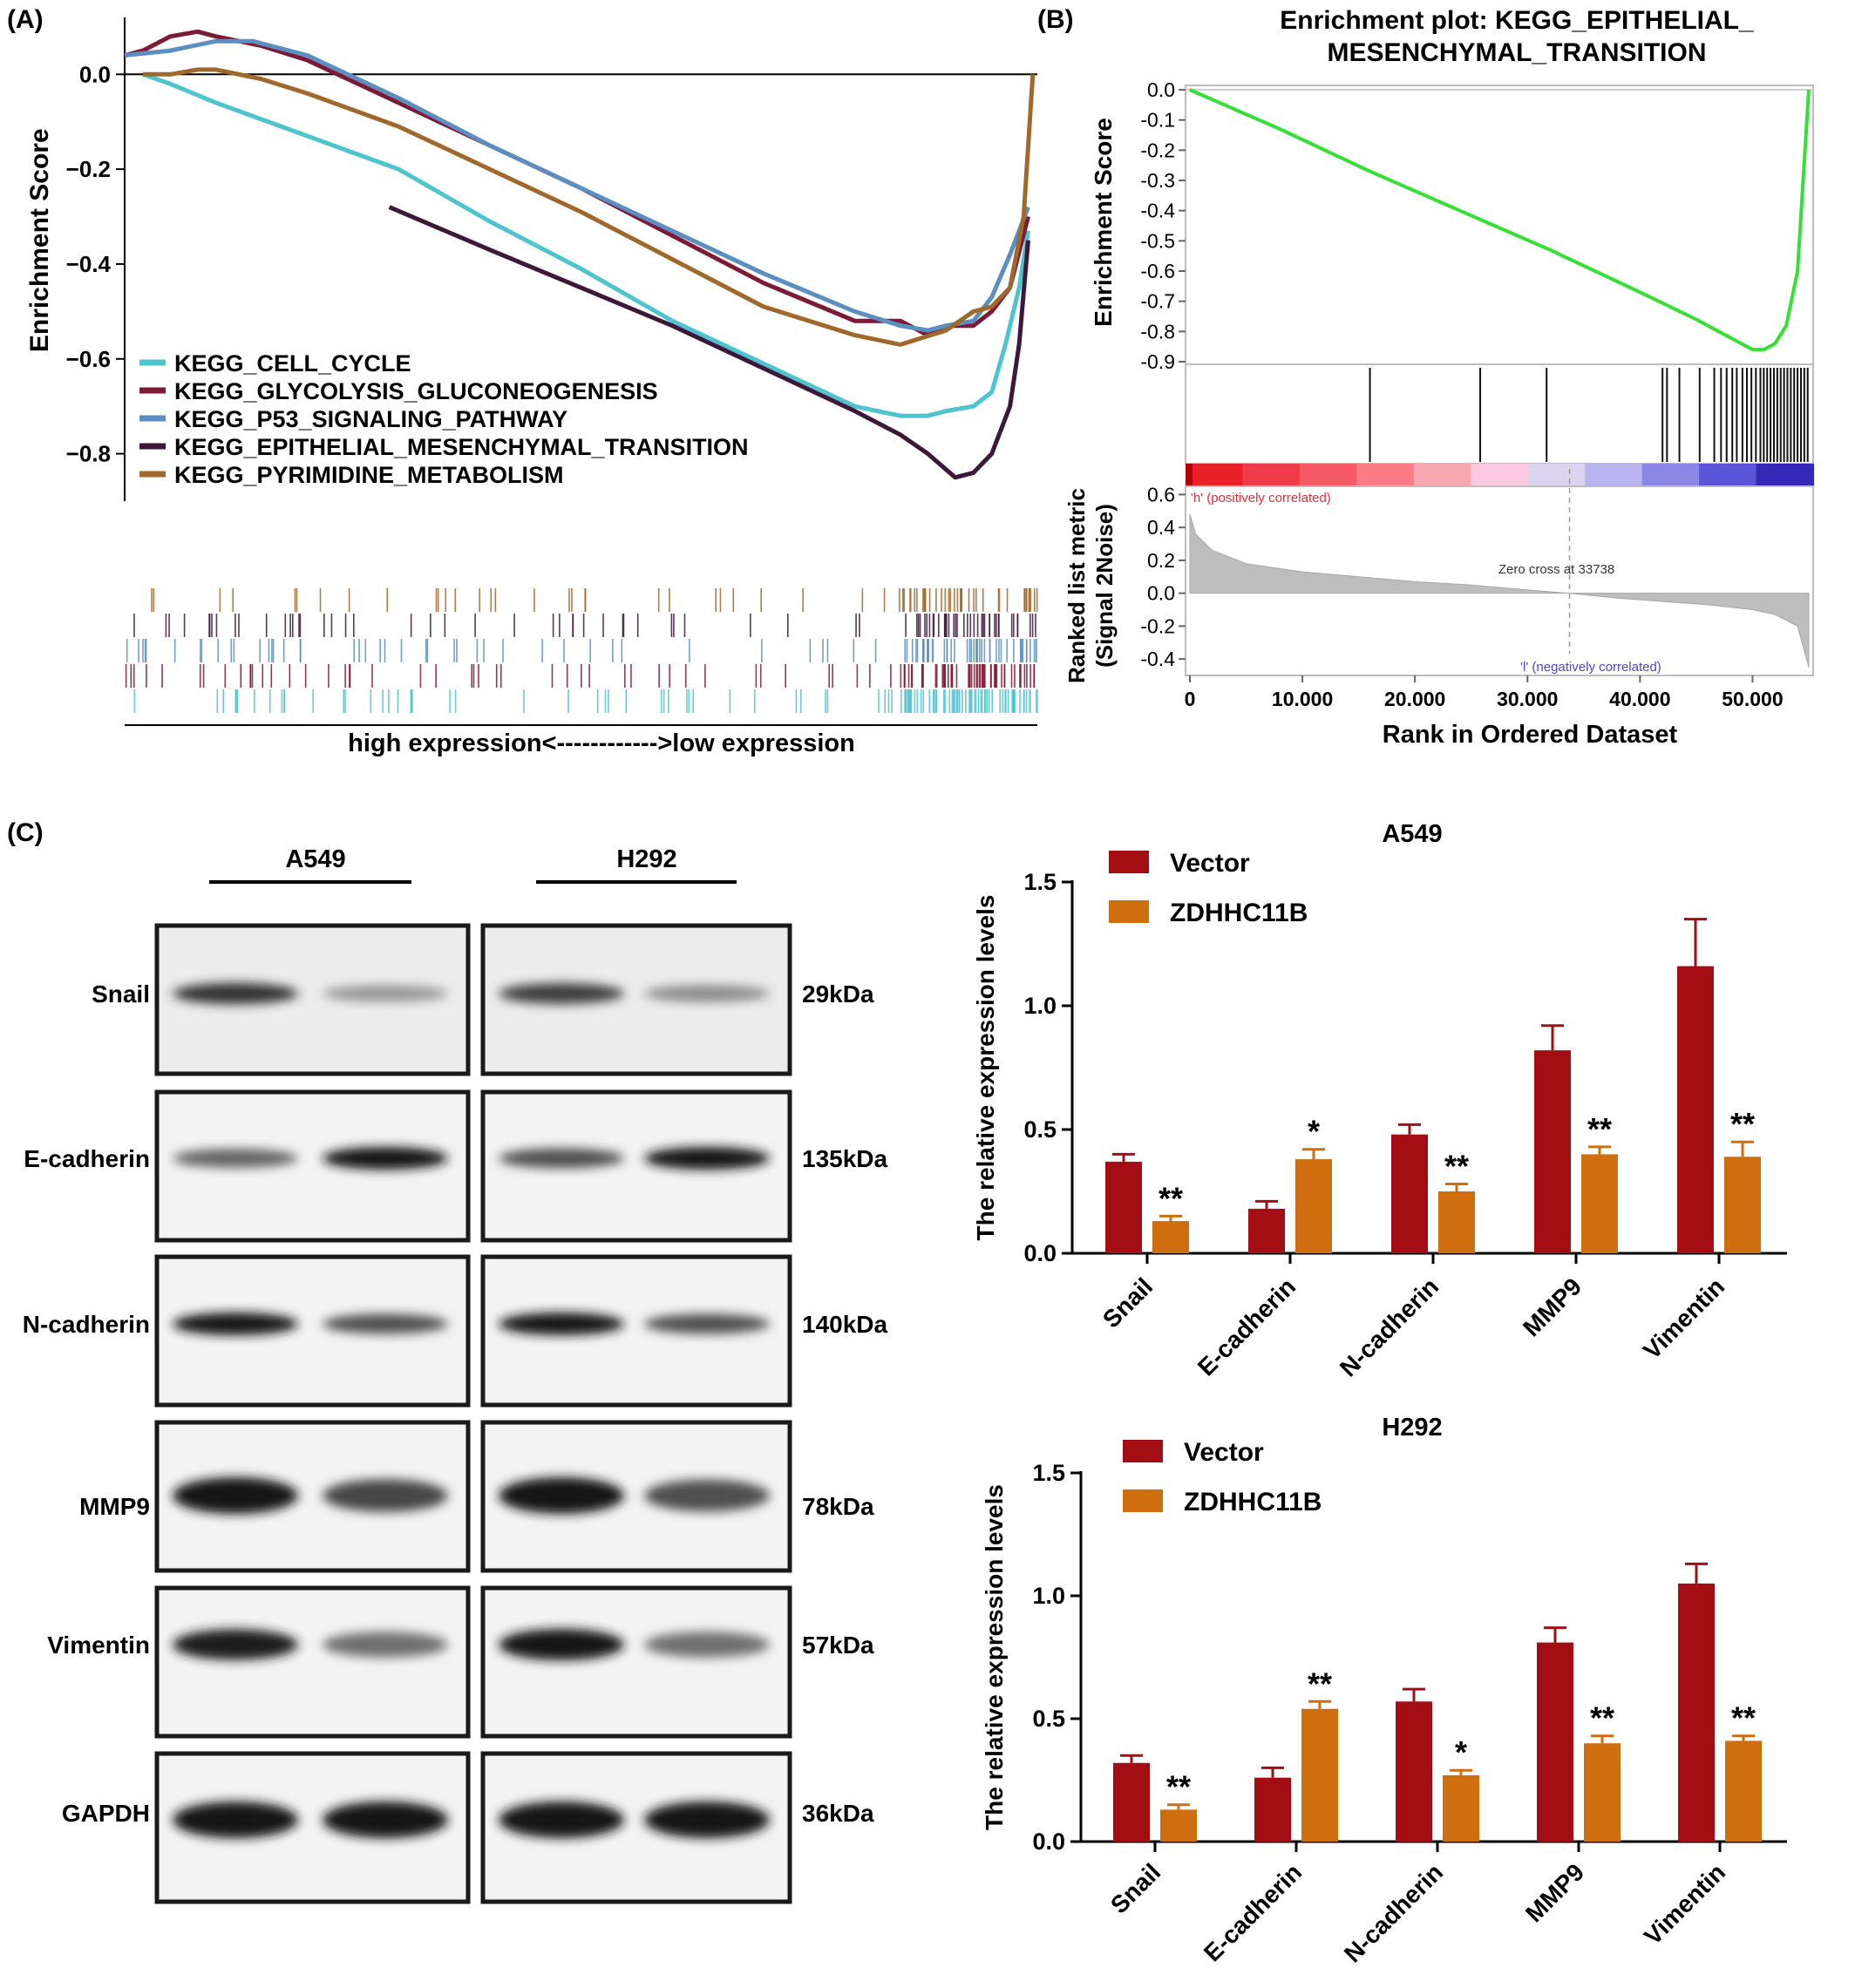 The width and height of the screenshot is (1855, 1988). What do you see at coordinates (88, 359) in the screenshot?
I see `y-tick-label: −0.6` at bounding box center [88, 359].